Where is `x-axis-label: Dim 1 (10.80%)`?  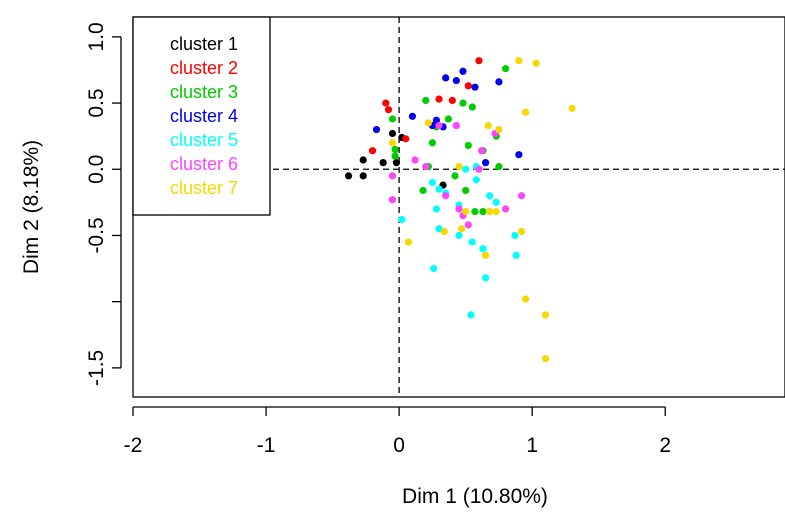
x-axis-label: Dim 1 (10.80%) is located at coordinates (475, 496).